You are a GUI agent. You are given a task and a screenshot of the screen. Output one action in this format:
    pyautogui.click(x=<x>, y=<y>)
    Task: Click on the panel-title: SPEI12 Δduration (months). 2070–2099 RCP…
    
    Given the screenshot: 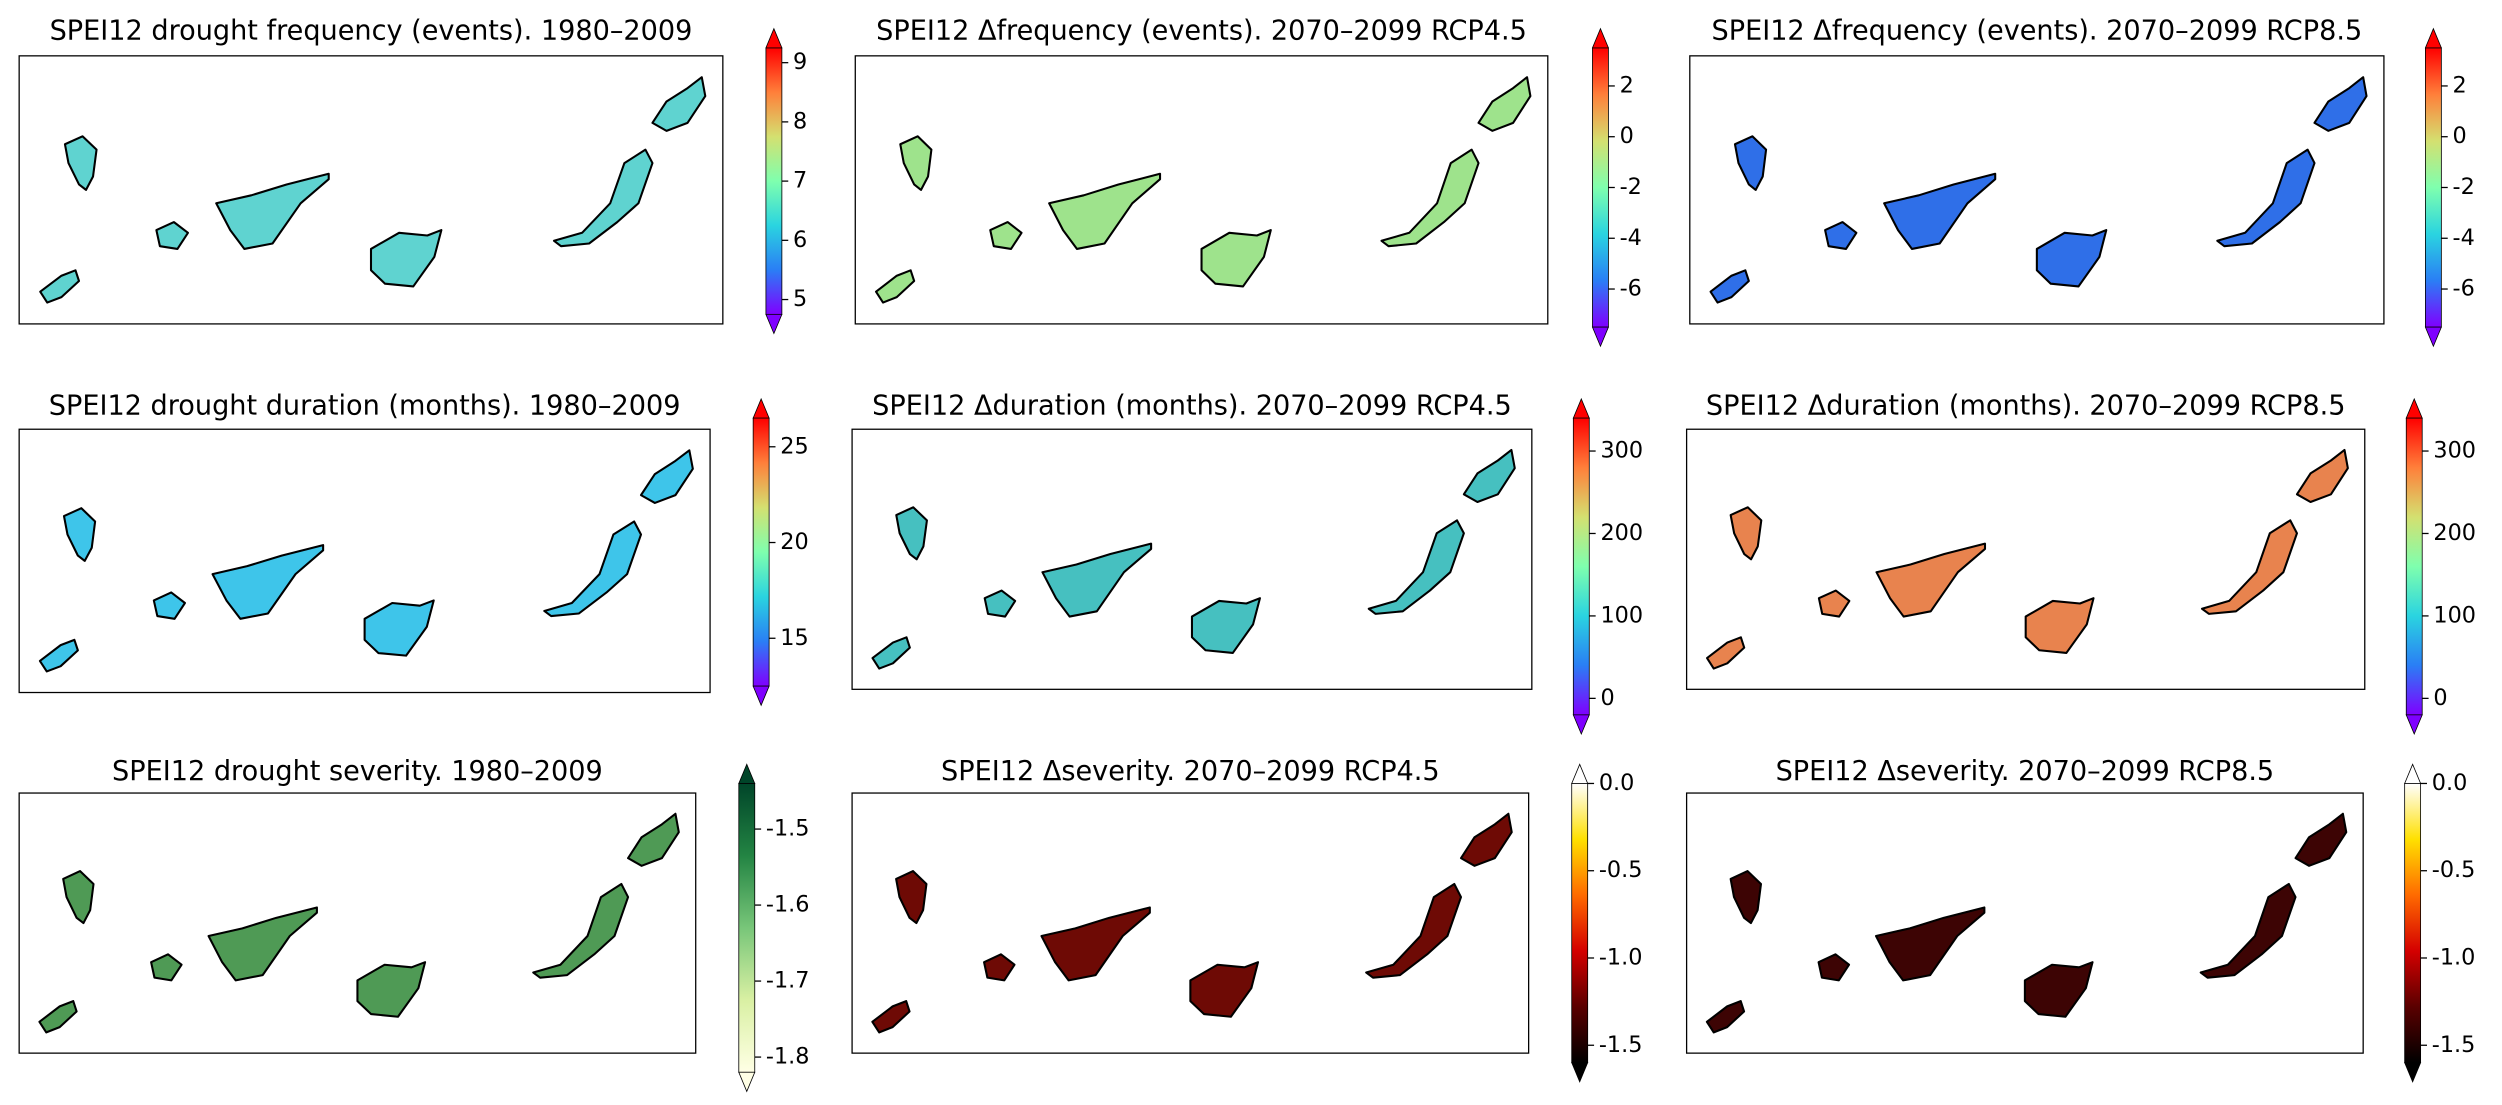 What is the action you would take?
    pyautogui.click(x=1192, y=405)
    